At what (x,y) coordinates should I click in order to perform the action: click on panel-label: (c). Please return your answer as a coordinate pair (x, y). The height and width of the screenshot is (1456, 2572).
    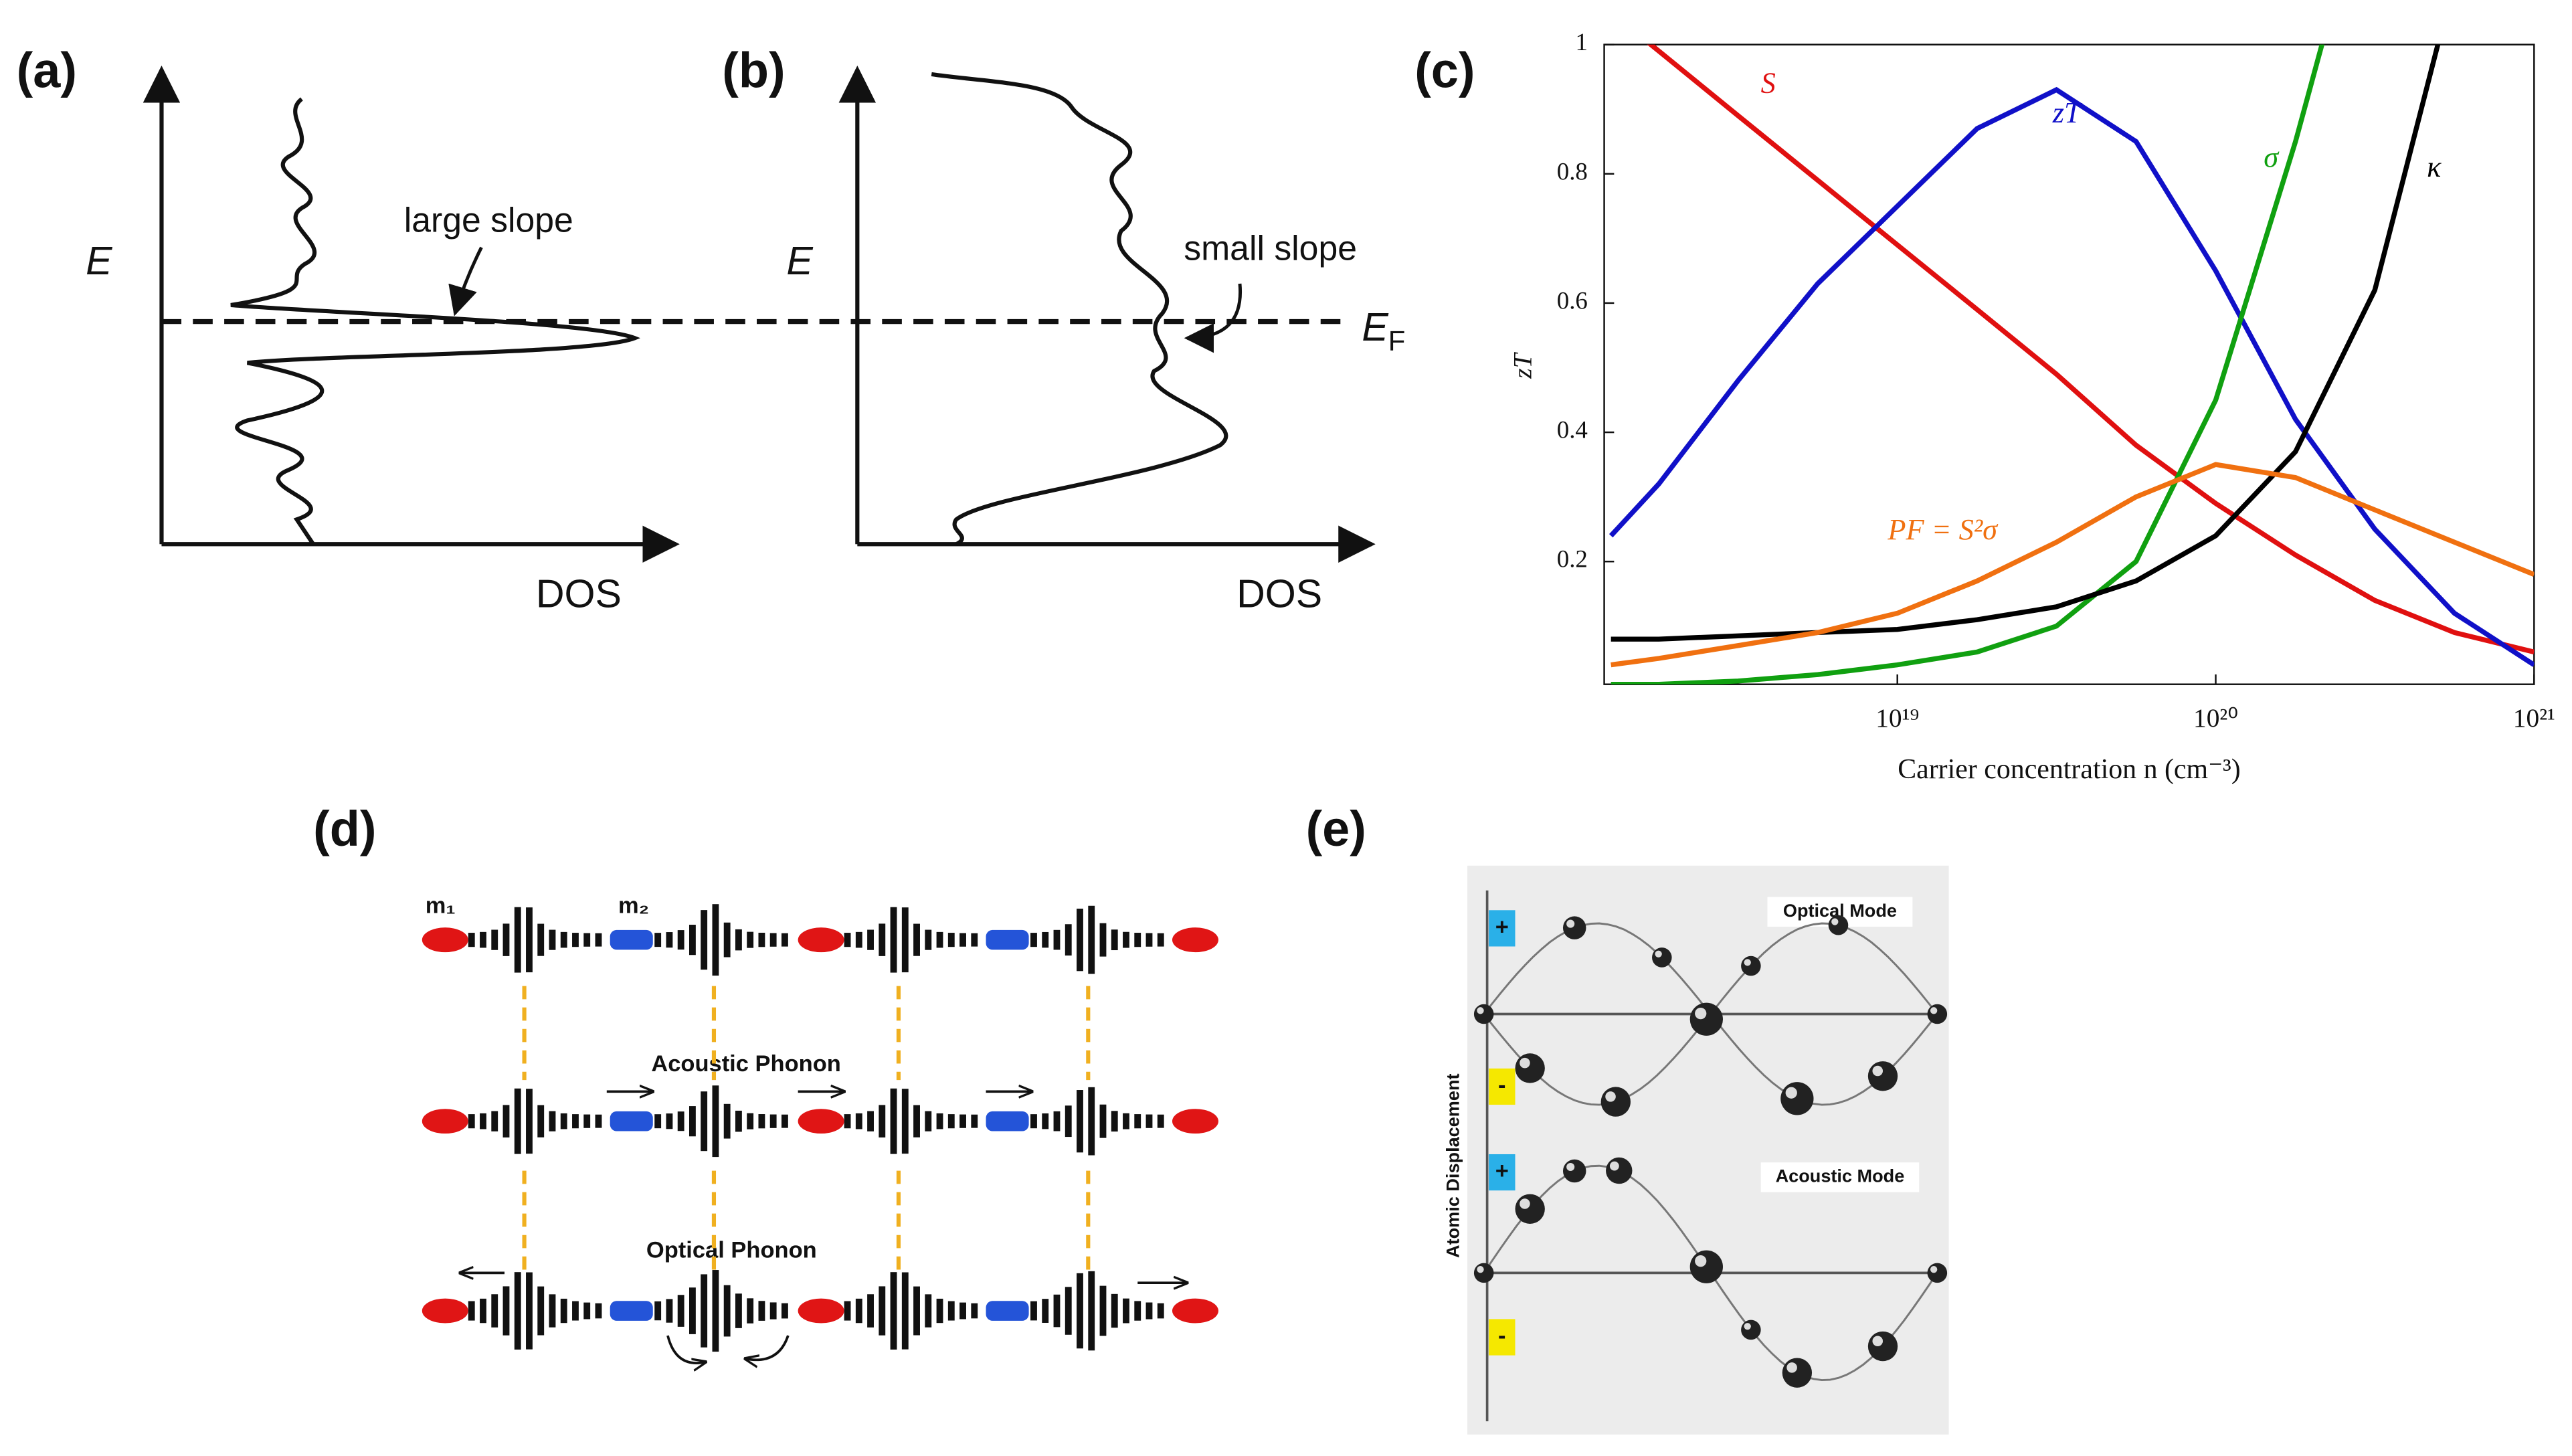
    Looking at the image, I should click on (1444, 70).